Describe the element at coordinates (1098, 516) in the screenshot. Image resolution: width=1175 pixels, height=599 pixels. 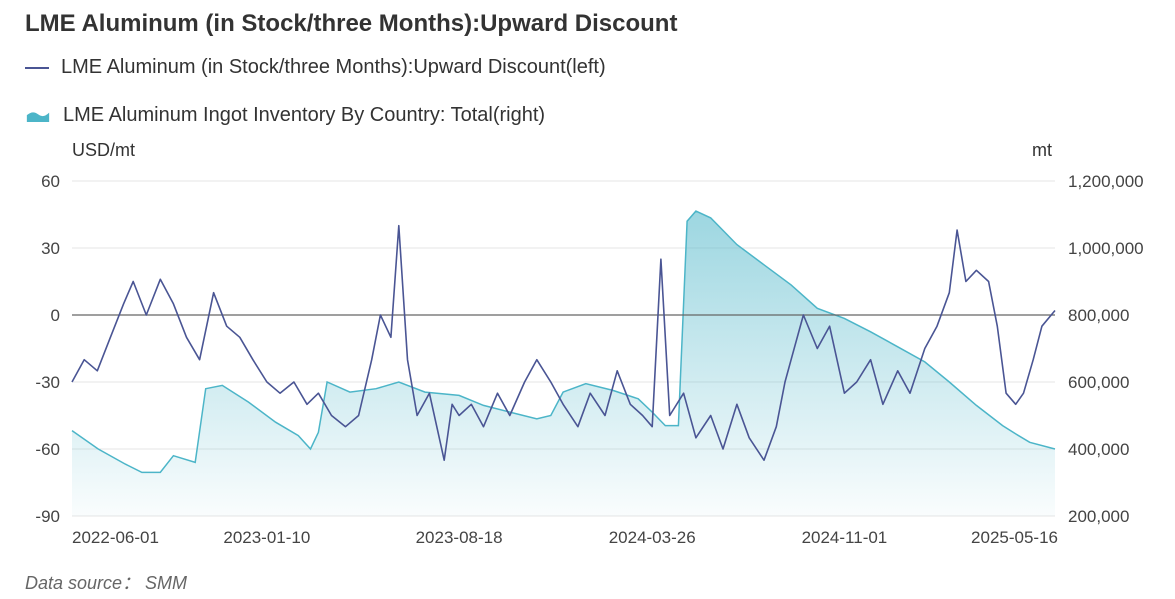
I see `right-tick-label: 200,000` at that location.